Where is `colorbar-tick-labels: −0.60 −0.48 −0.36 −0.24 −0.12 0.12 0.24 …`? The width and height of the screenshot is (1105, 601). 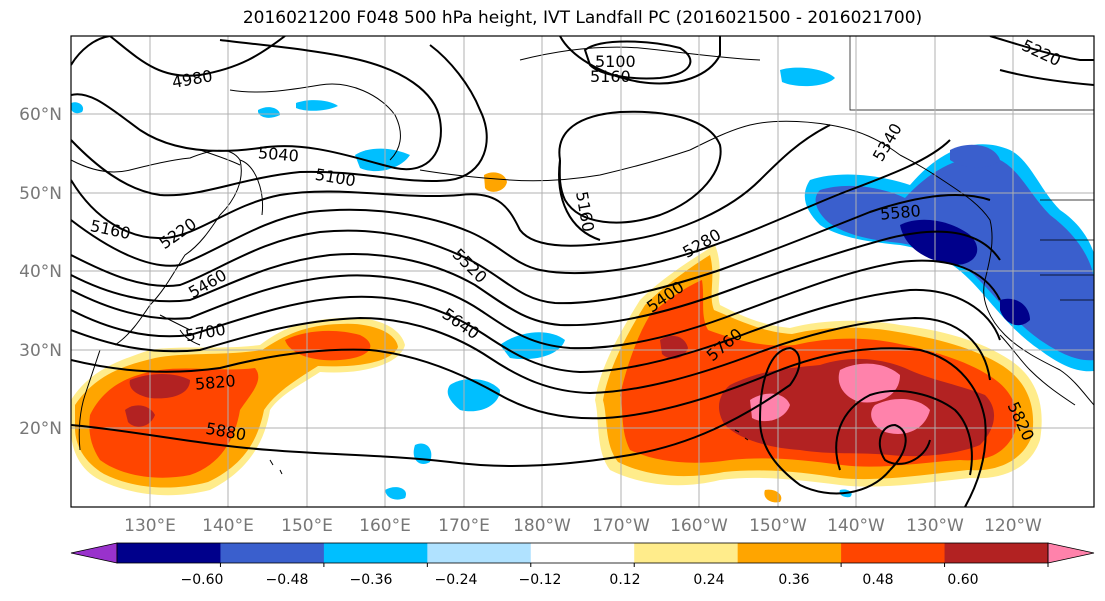 colorbar-tick-labels: −0.60 −0.48 −0.36 −0.24 −0.12 0.12 0.24 … is located at coordinates (580, 580).